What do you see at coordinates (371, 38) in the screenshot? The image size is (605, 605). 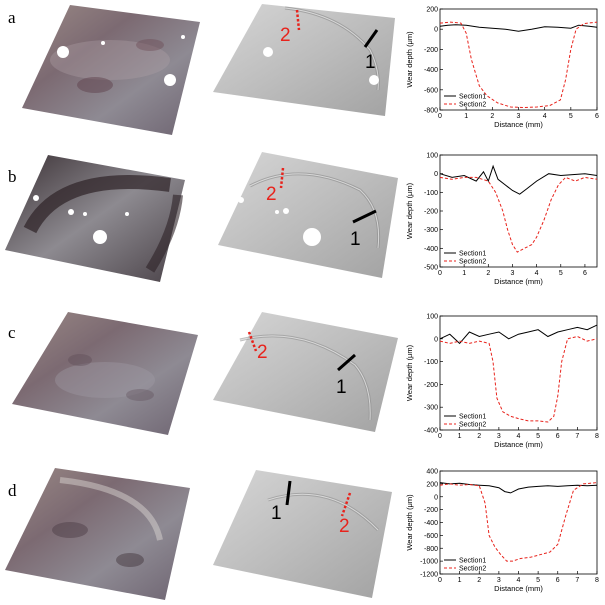 I see `section1-marker-a` at bounding box center [371, 38].